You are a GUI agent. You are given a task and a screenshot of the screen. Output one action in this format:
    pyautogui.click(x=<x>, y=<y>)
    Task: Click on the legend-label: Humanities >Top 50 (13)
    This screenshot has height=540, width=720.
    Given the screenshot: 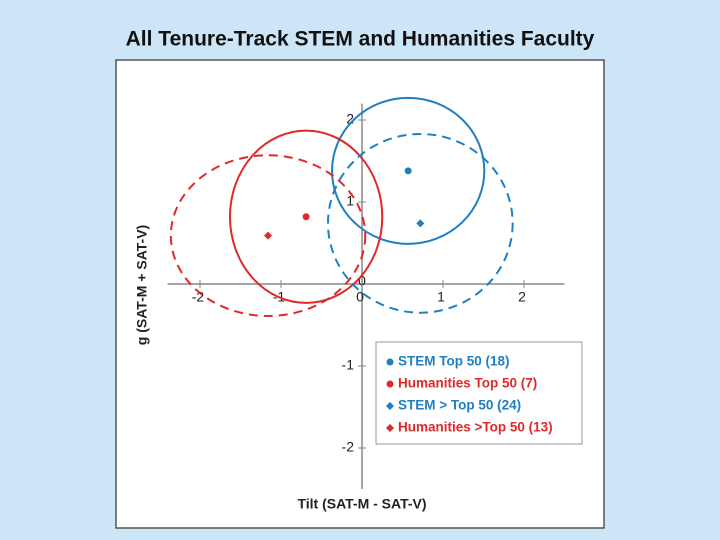 What is the action you would take?
    pyautogui.click(x=475, y=427)
    